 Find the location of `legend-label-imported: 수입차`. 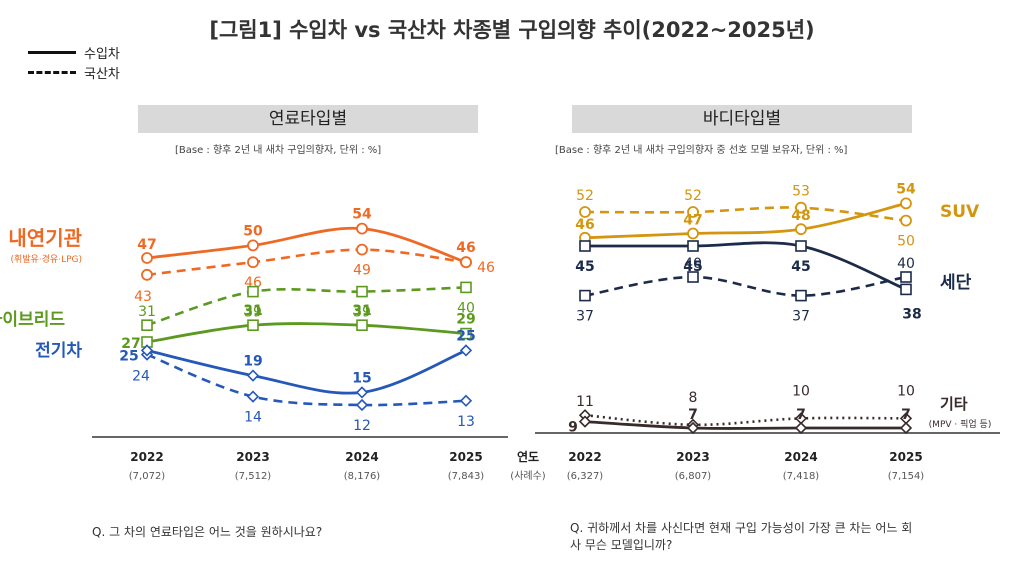

legend-label-imported: 수입차 is located at coordinates (102, 54).